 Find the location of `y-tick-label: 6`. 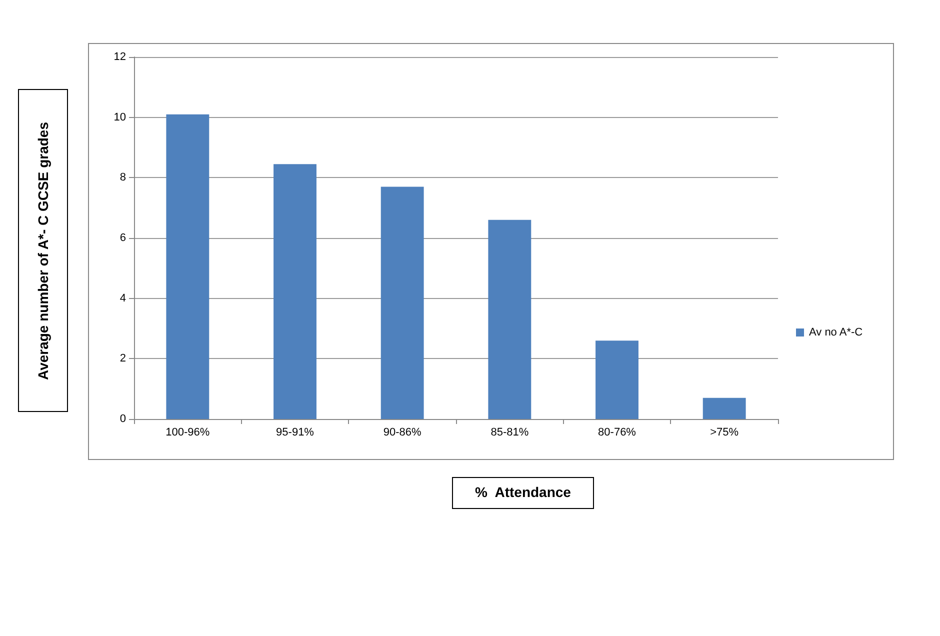

y-tick-label: 6 is located at coordinates (123, 238).